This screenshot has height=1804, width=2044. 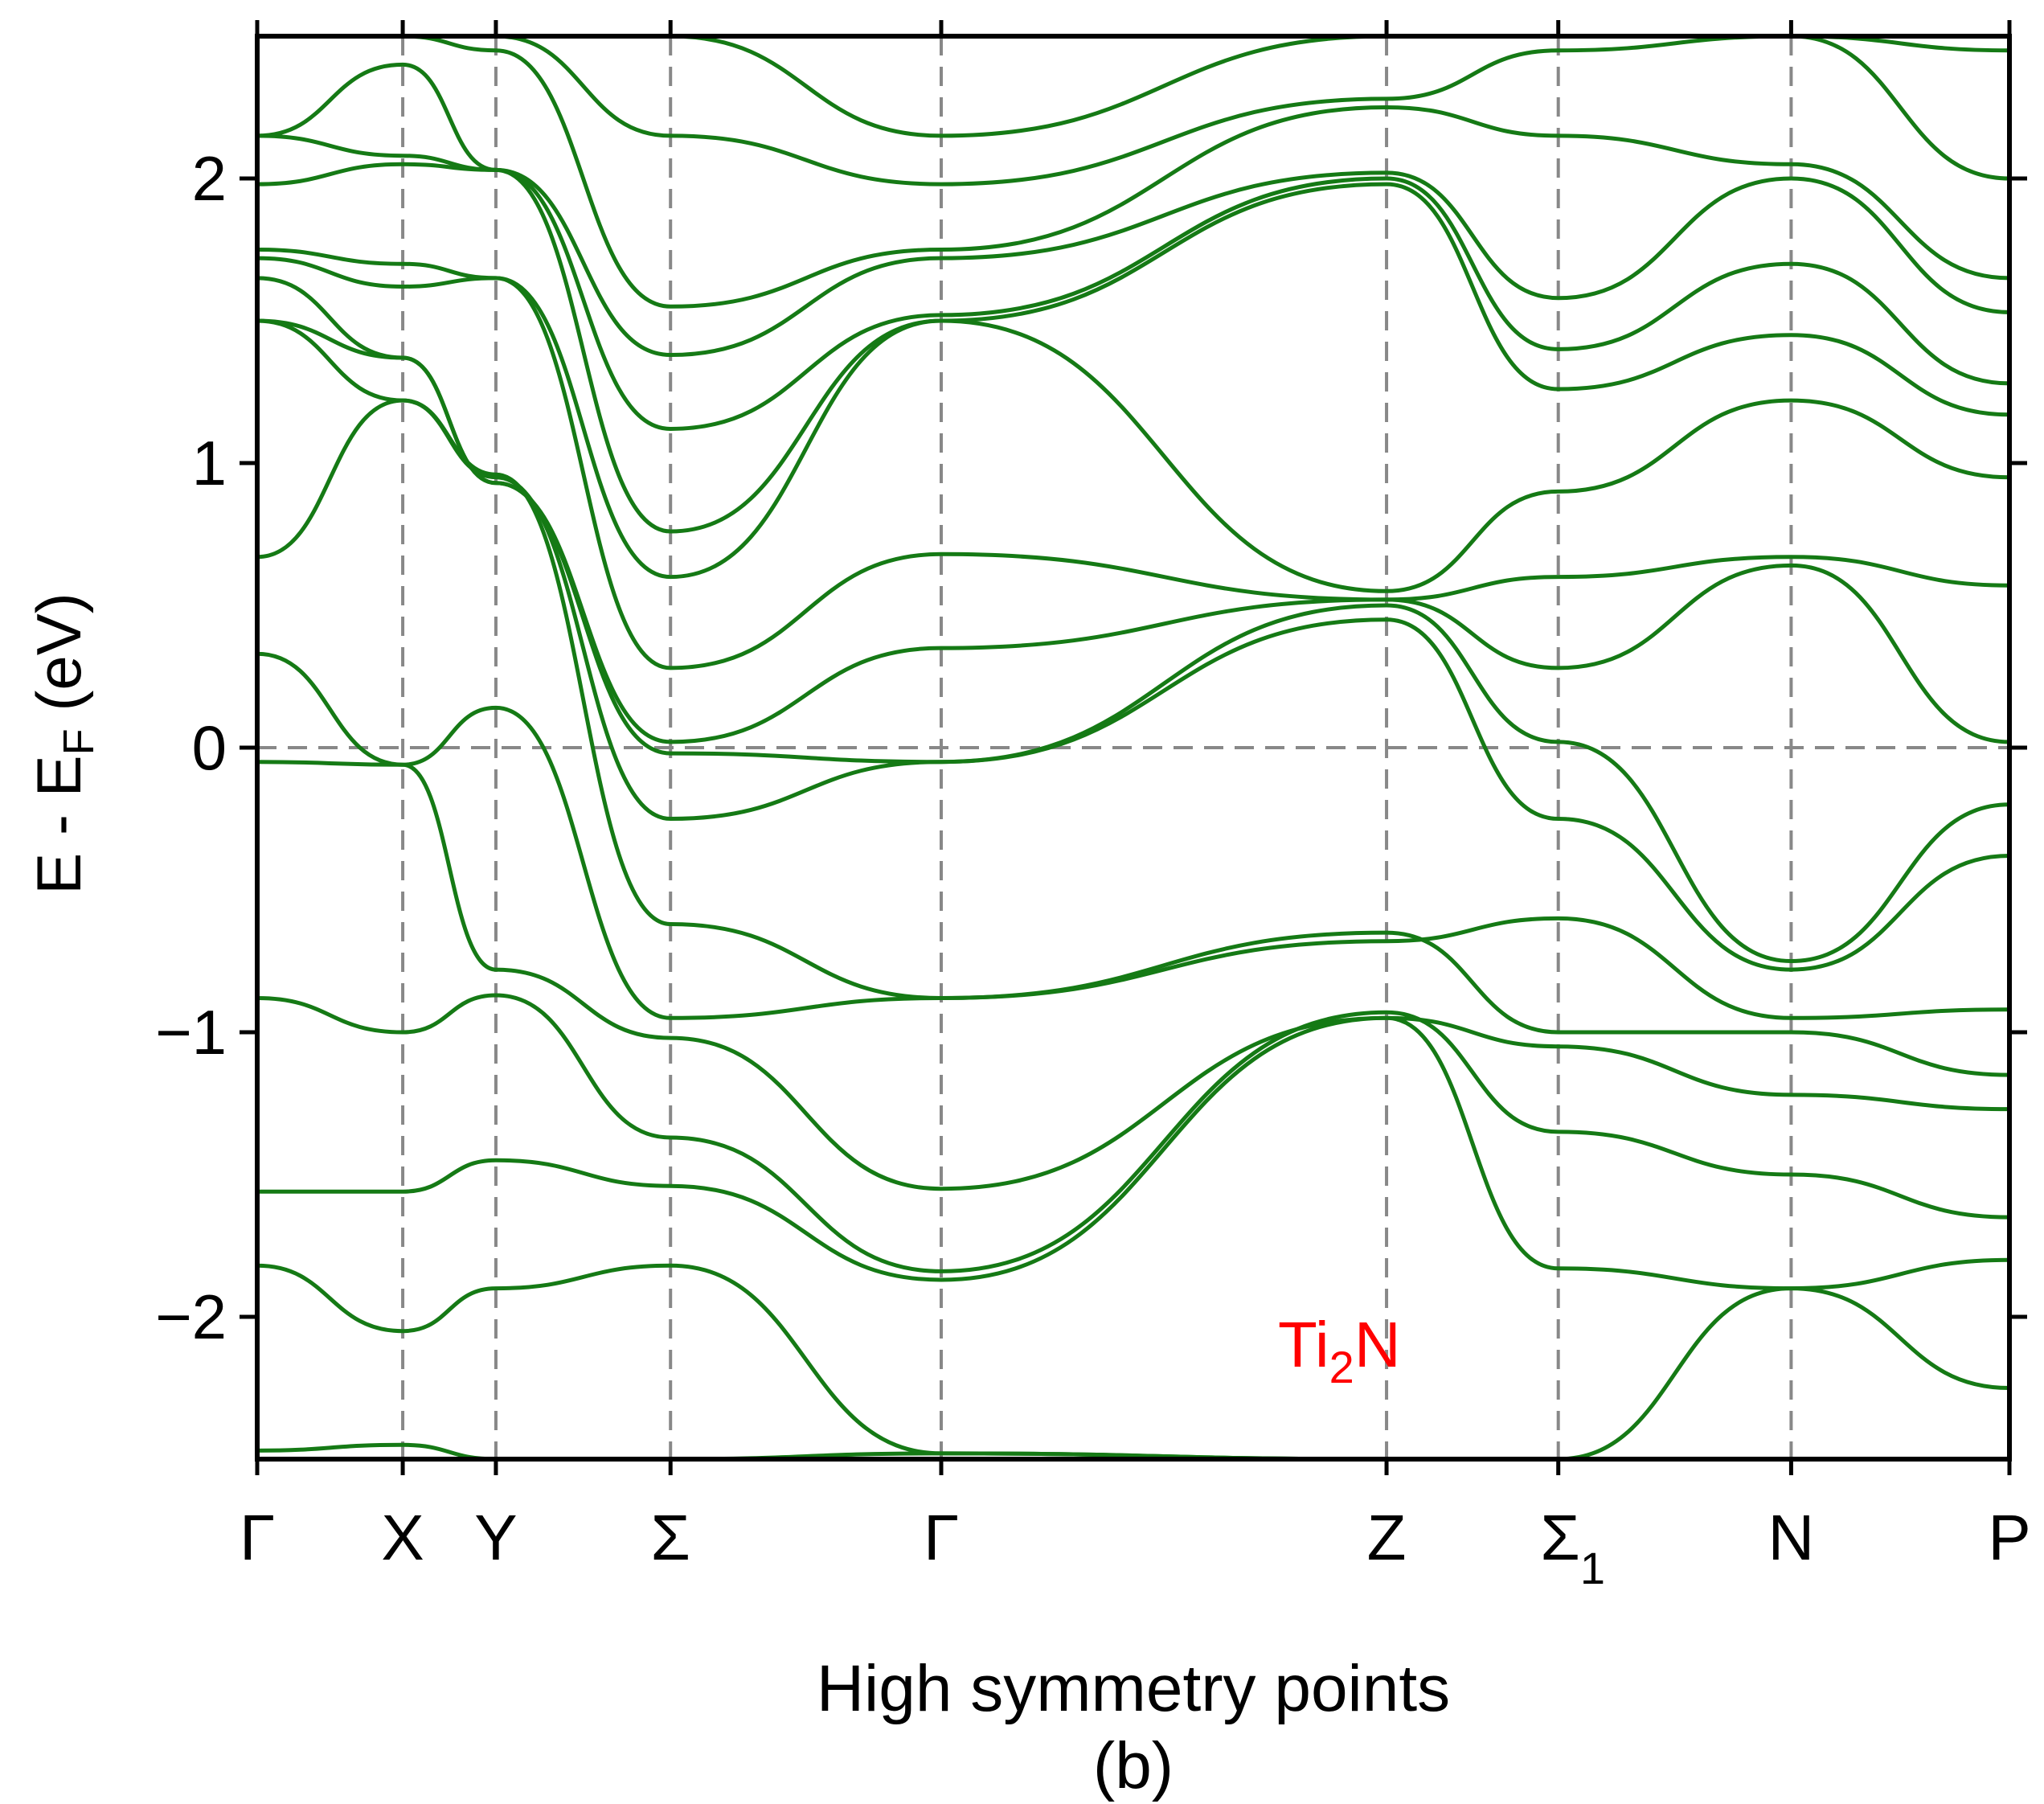 I want to click on k-point-label-5: Z, so click(x=1387, y=1537).